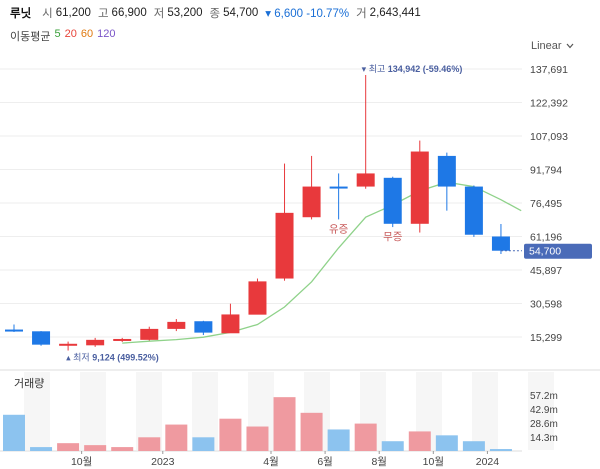  Describe the element at coordinates (271, 462) in the screenshot. I see `x-tick-label: 4월` at that location.